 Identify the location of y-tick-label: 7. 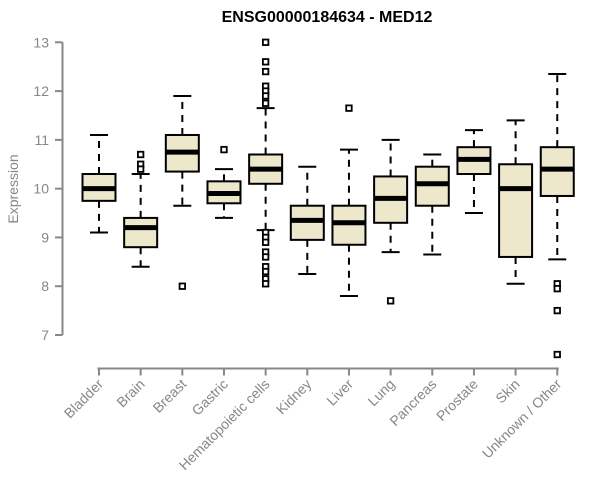
(45, 335).